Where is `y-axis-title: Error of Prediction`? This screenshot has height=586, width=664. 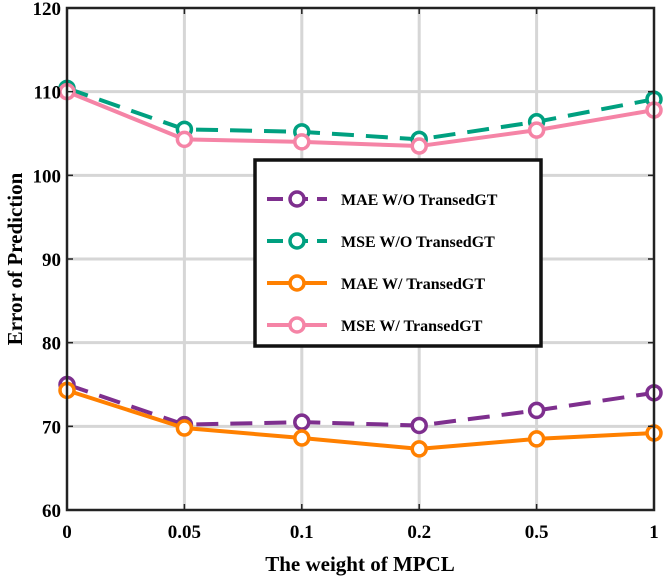
y-axis-title: Error of Prediction is located at coordinates (15, 258).